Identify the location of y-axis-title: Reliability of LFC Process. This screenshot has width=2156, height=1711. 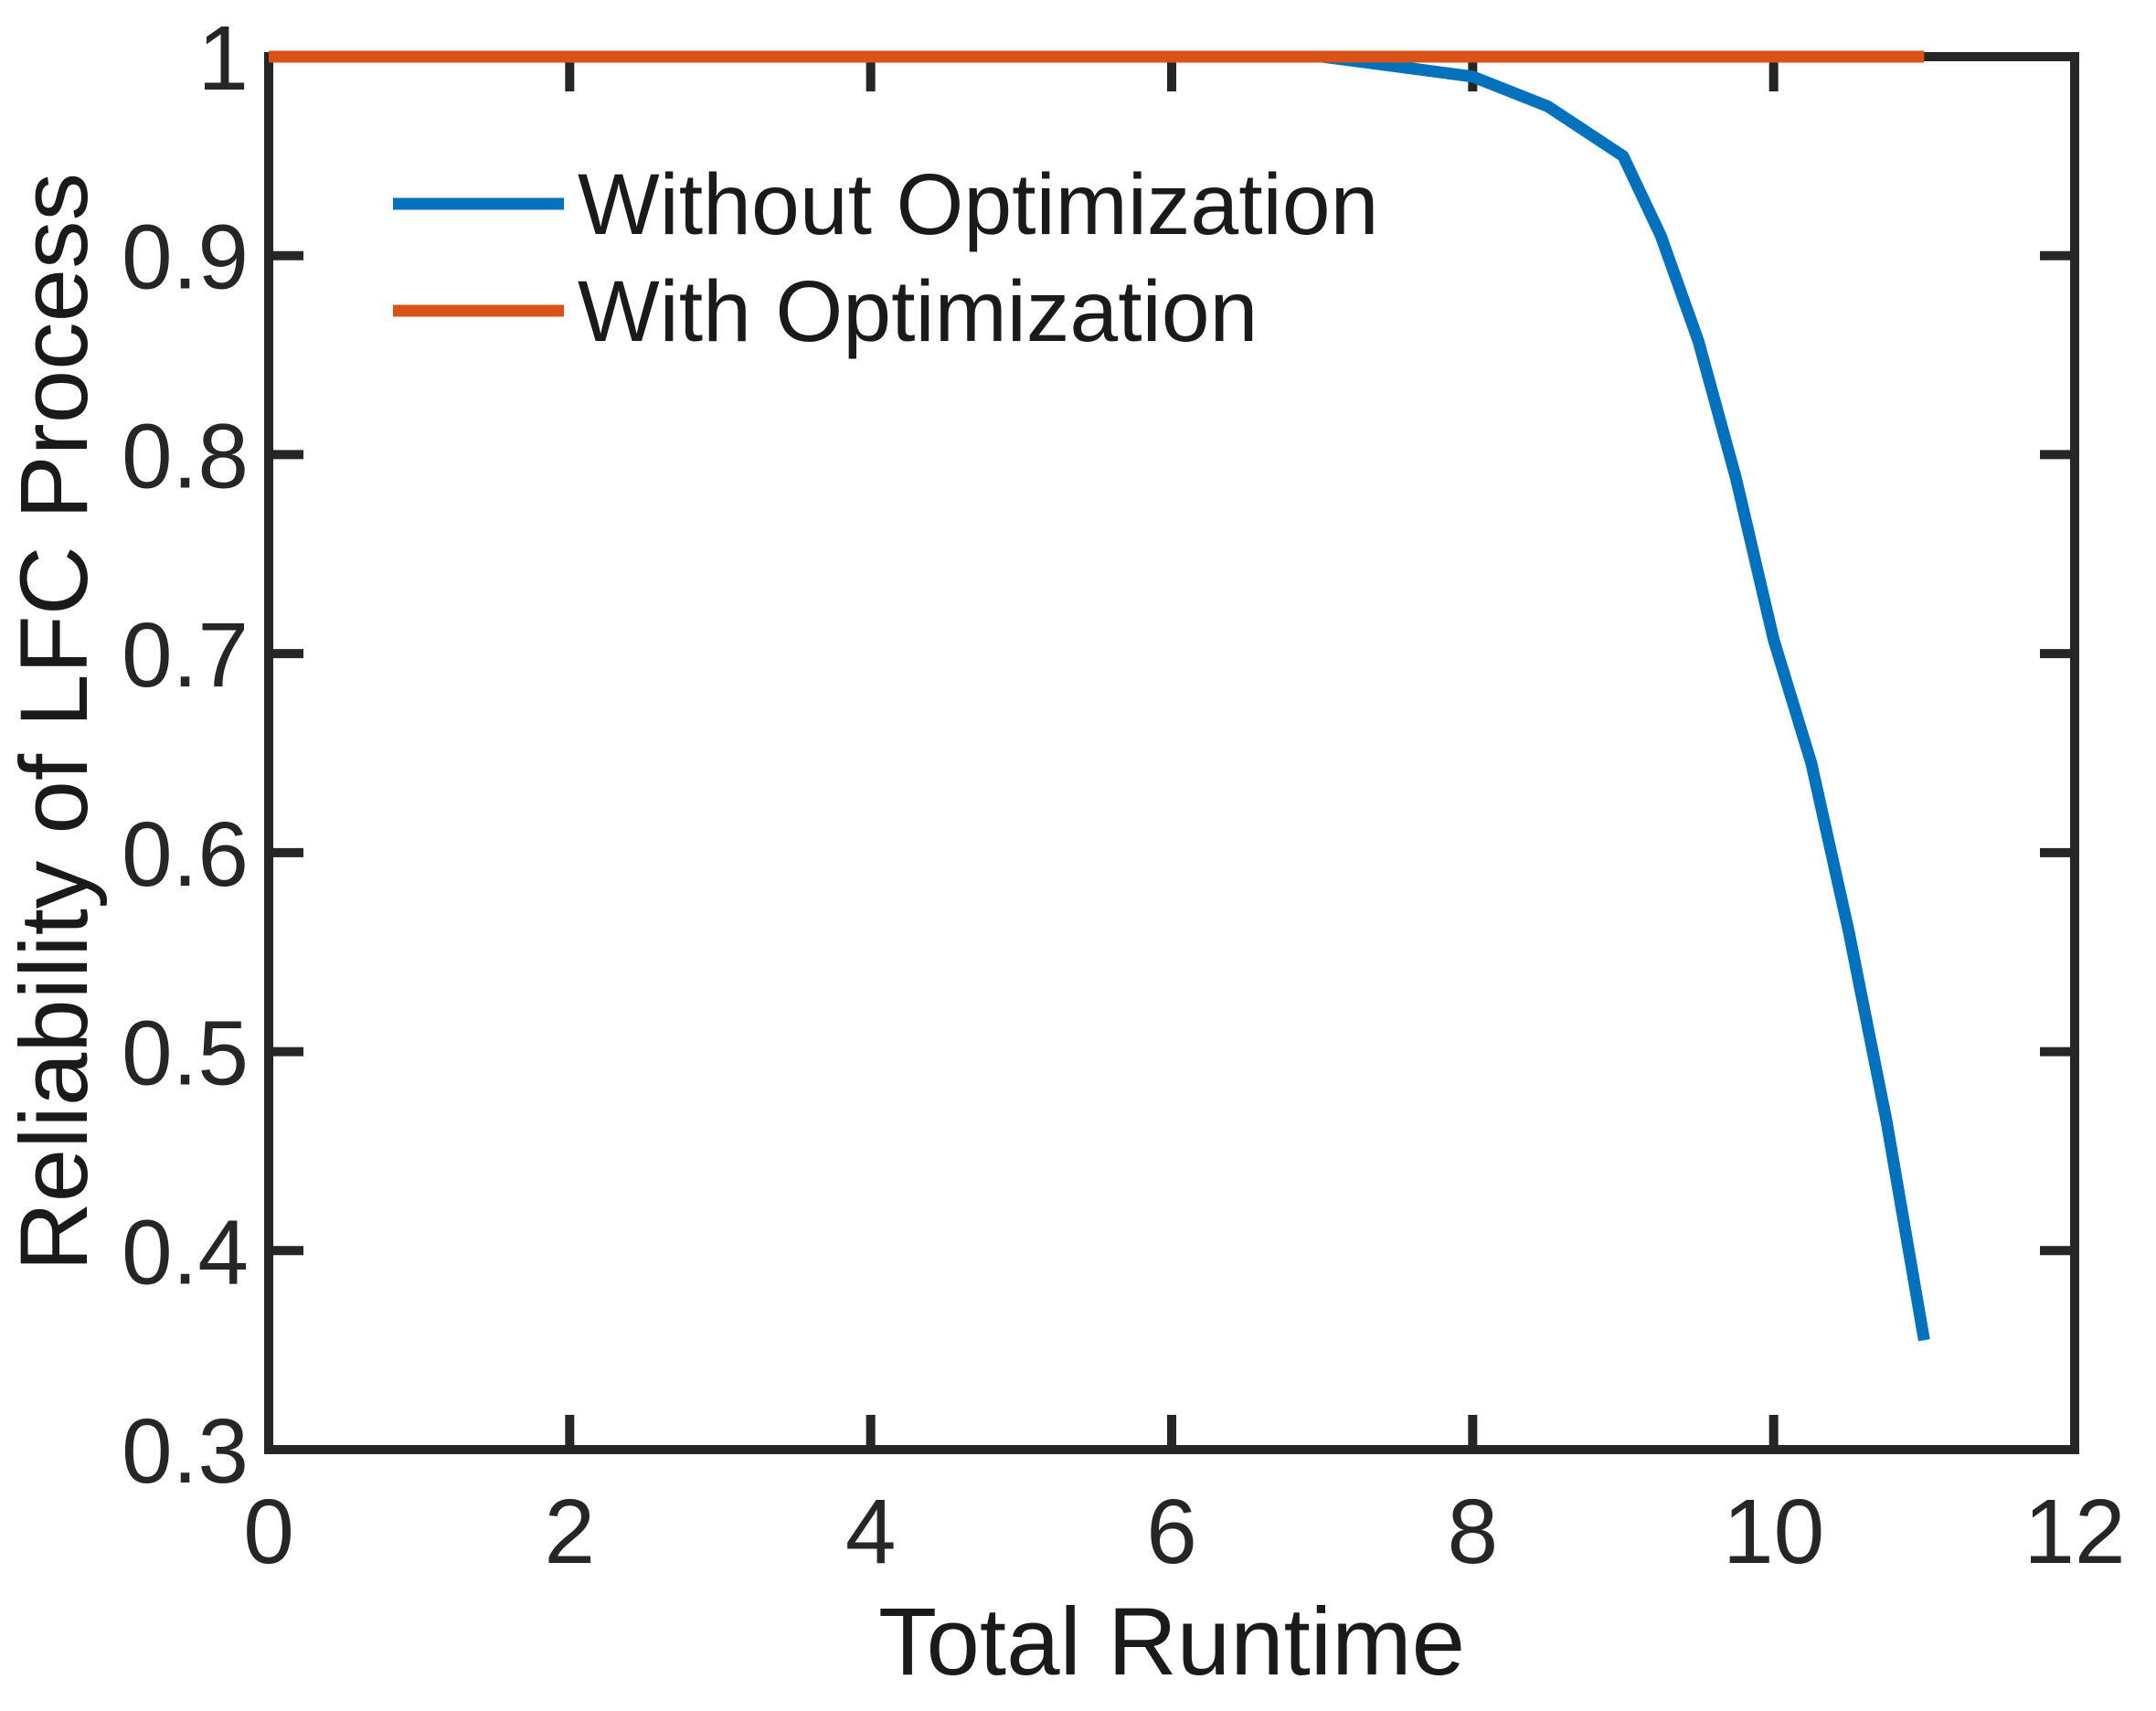
(54, 722).